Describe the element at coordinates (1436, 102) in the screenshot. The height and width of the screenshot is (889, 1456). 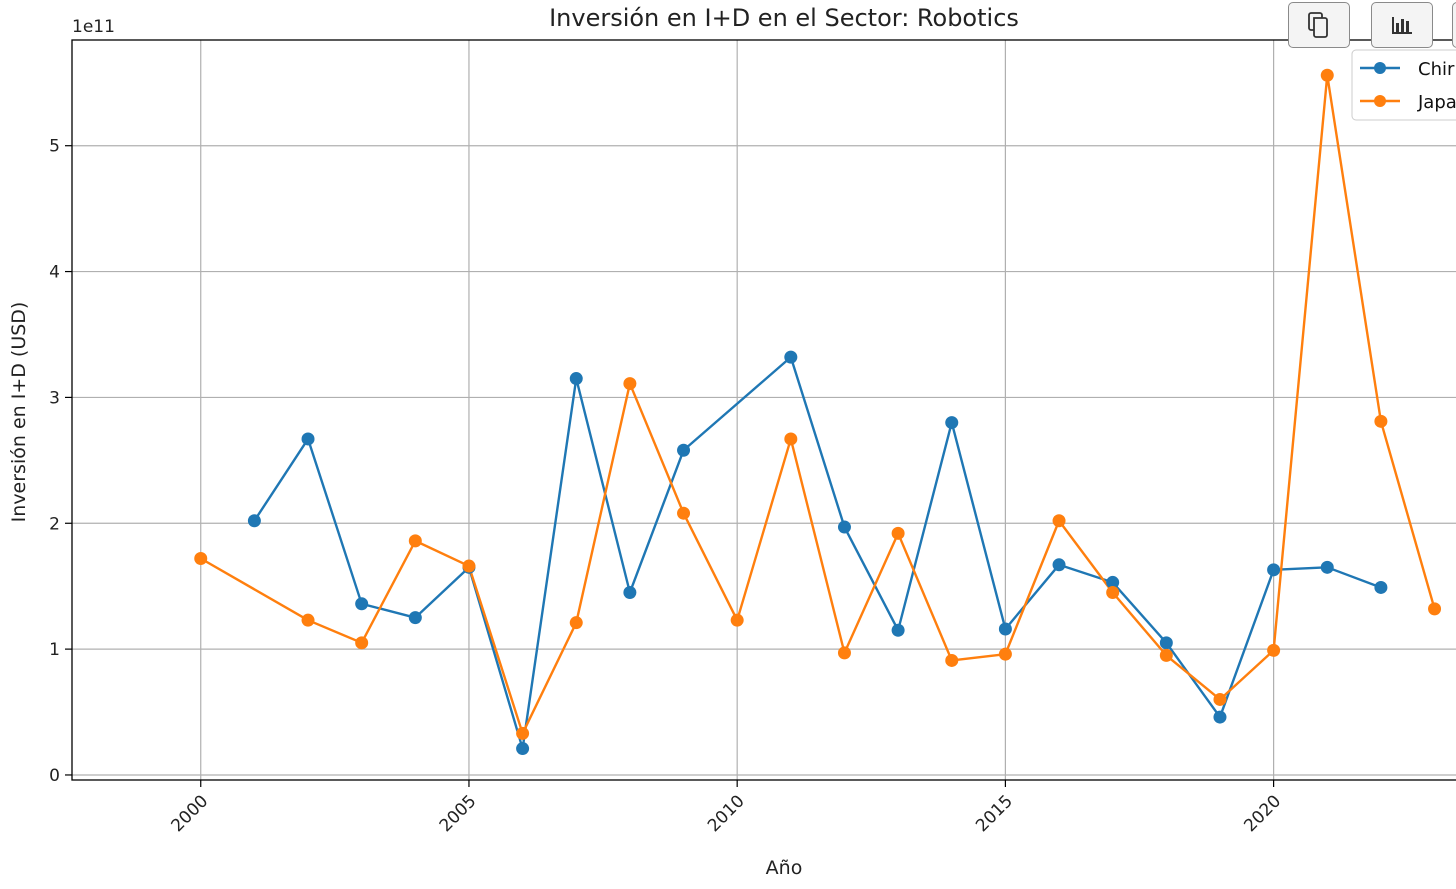
I see `legend-label-japa: Japa` at that location.